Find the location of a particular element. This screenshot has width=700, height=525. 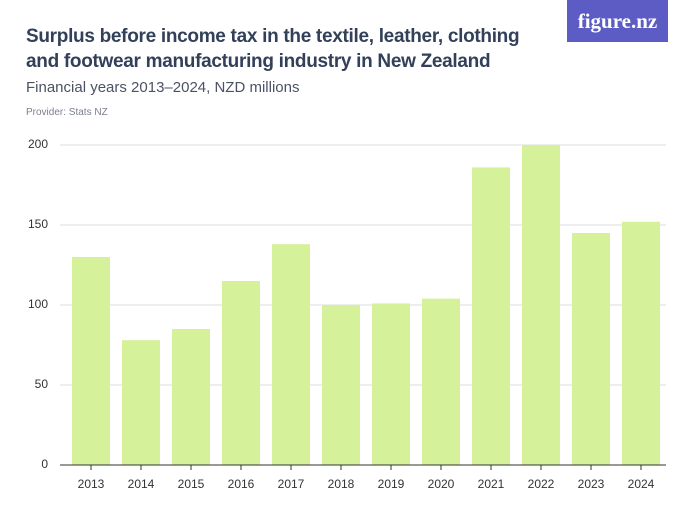

y-tick-label: 50 is located at coordinates (42, 384).